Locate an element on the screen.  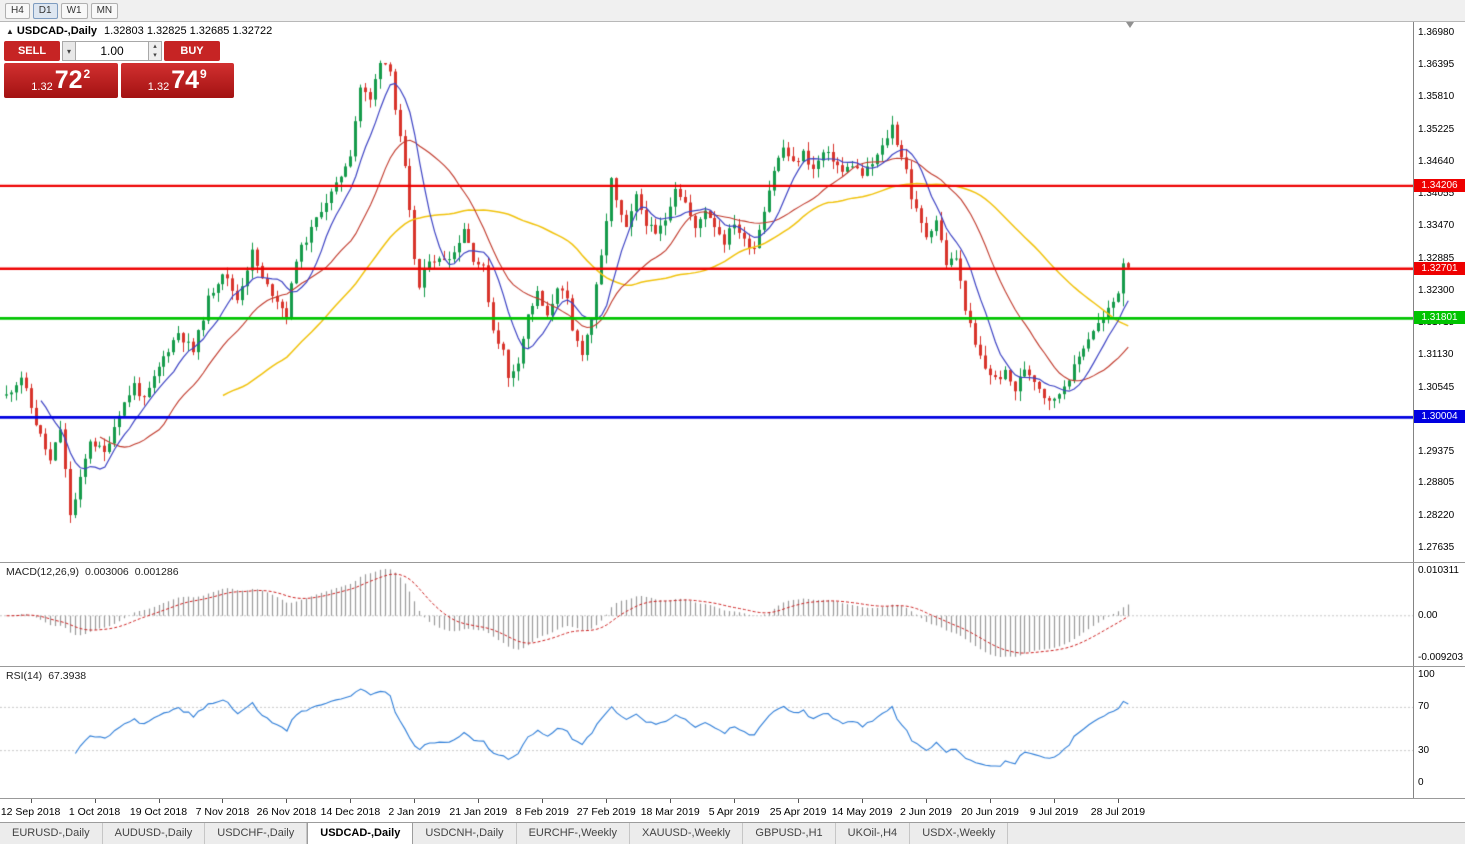
date-label: 21 Jan 2019 is located at coordinates (478, 812).